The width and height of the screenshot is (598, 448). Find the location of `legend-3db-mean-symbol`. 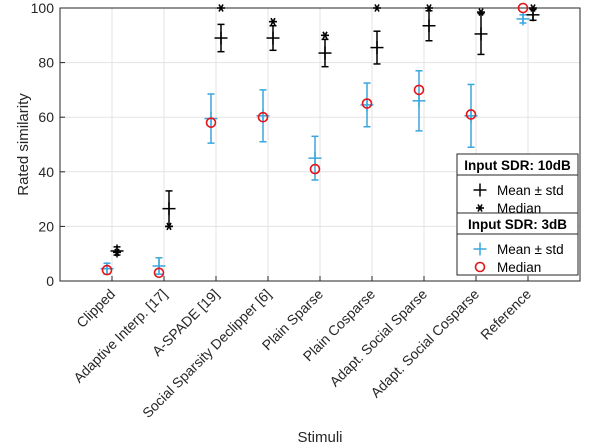

legend-3db-mean-symbol is located at coordinates (480, 249).